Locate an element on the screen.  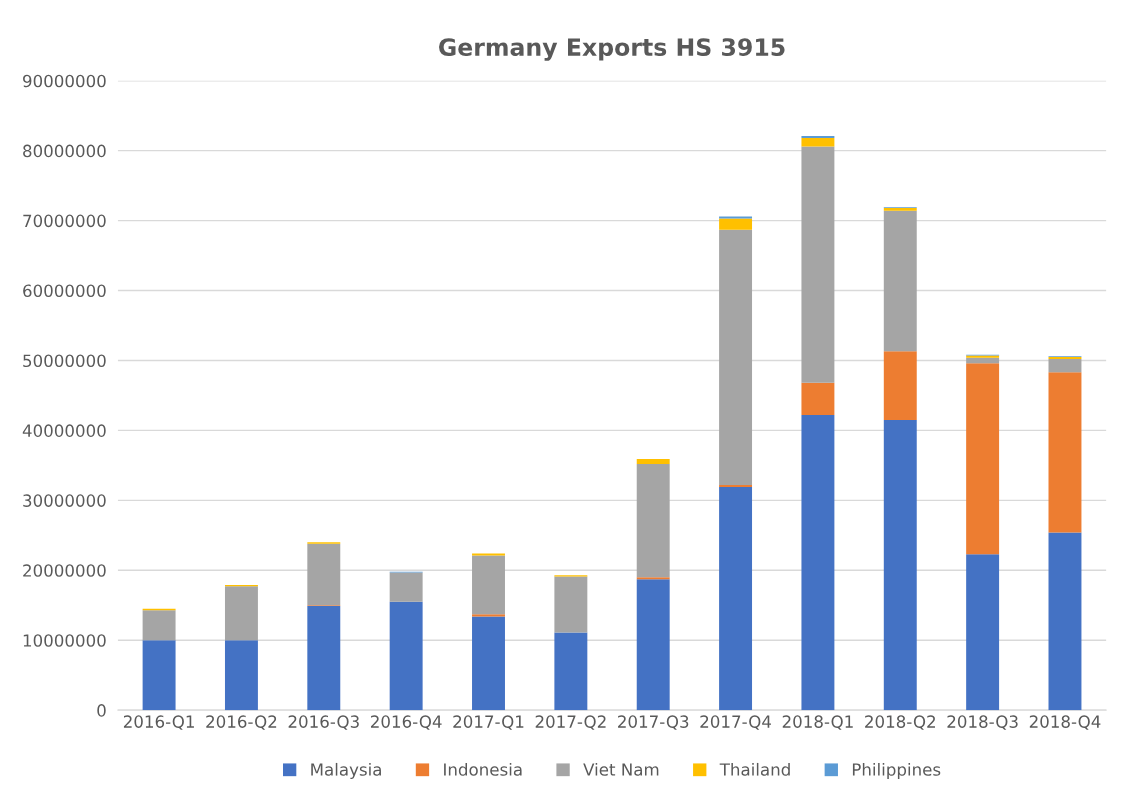
y-tick-label: 70000000 is located at coordinates (64, 221).